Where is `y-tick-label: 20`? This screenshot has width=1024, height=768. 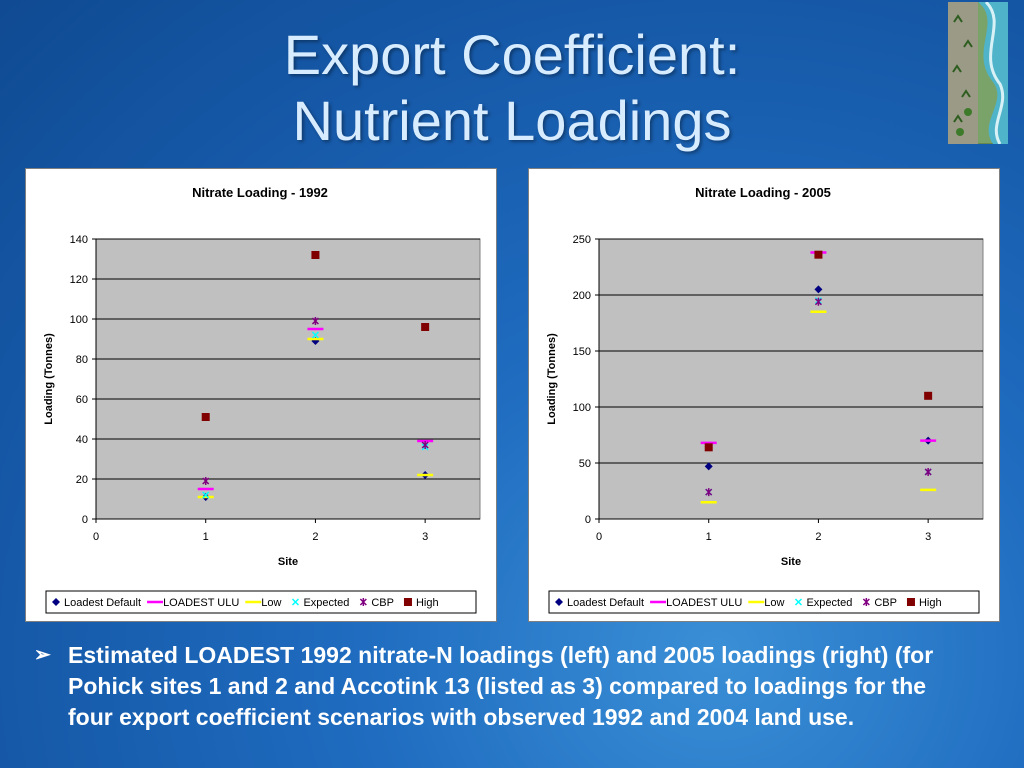
y-tick-label: 20 is located at coordinates (82, 480).